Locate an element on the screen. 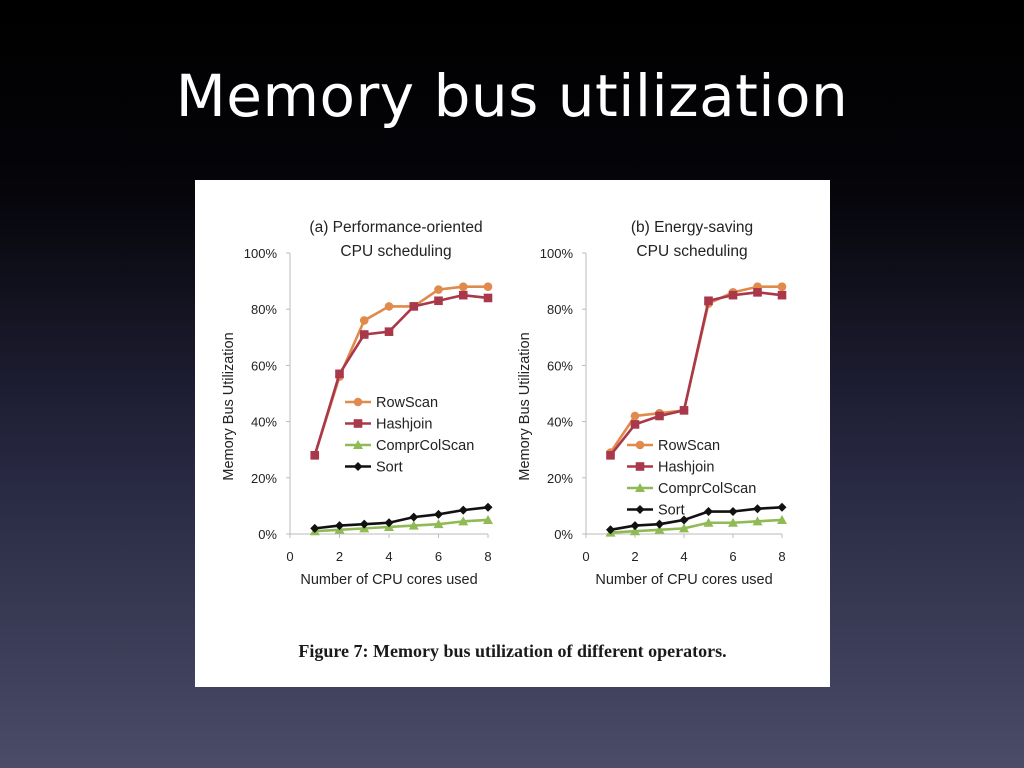 This screenshot has width=1024, height=768. series-hashjoin-line is located at coordinates (696, 374).